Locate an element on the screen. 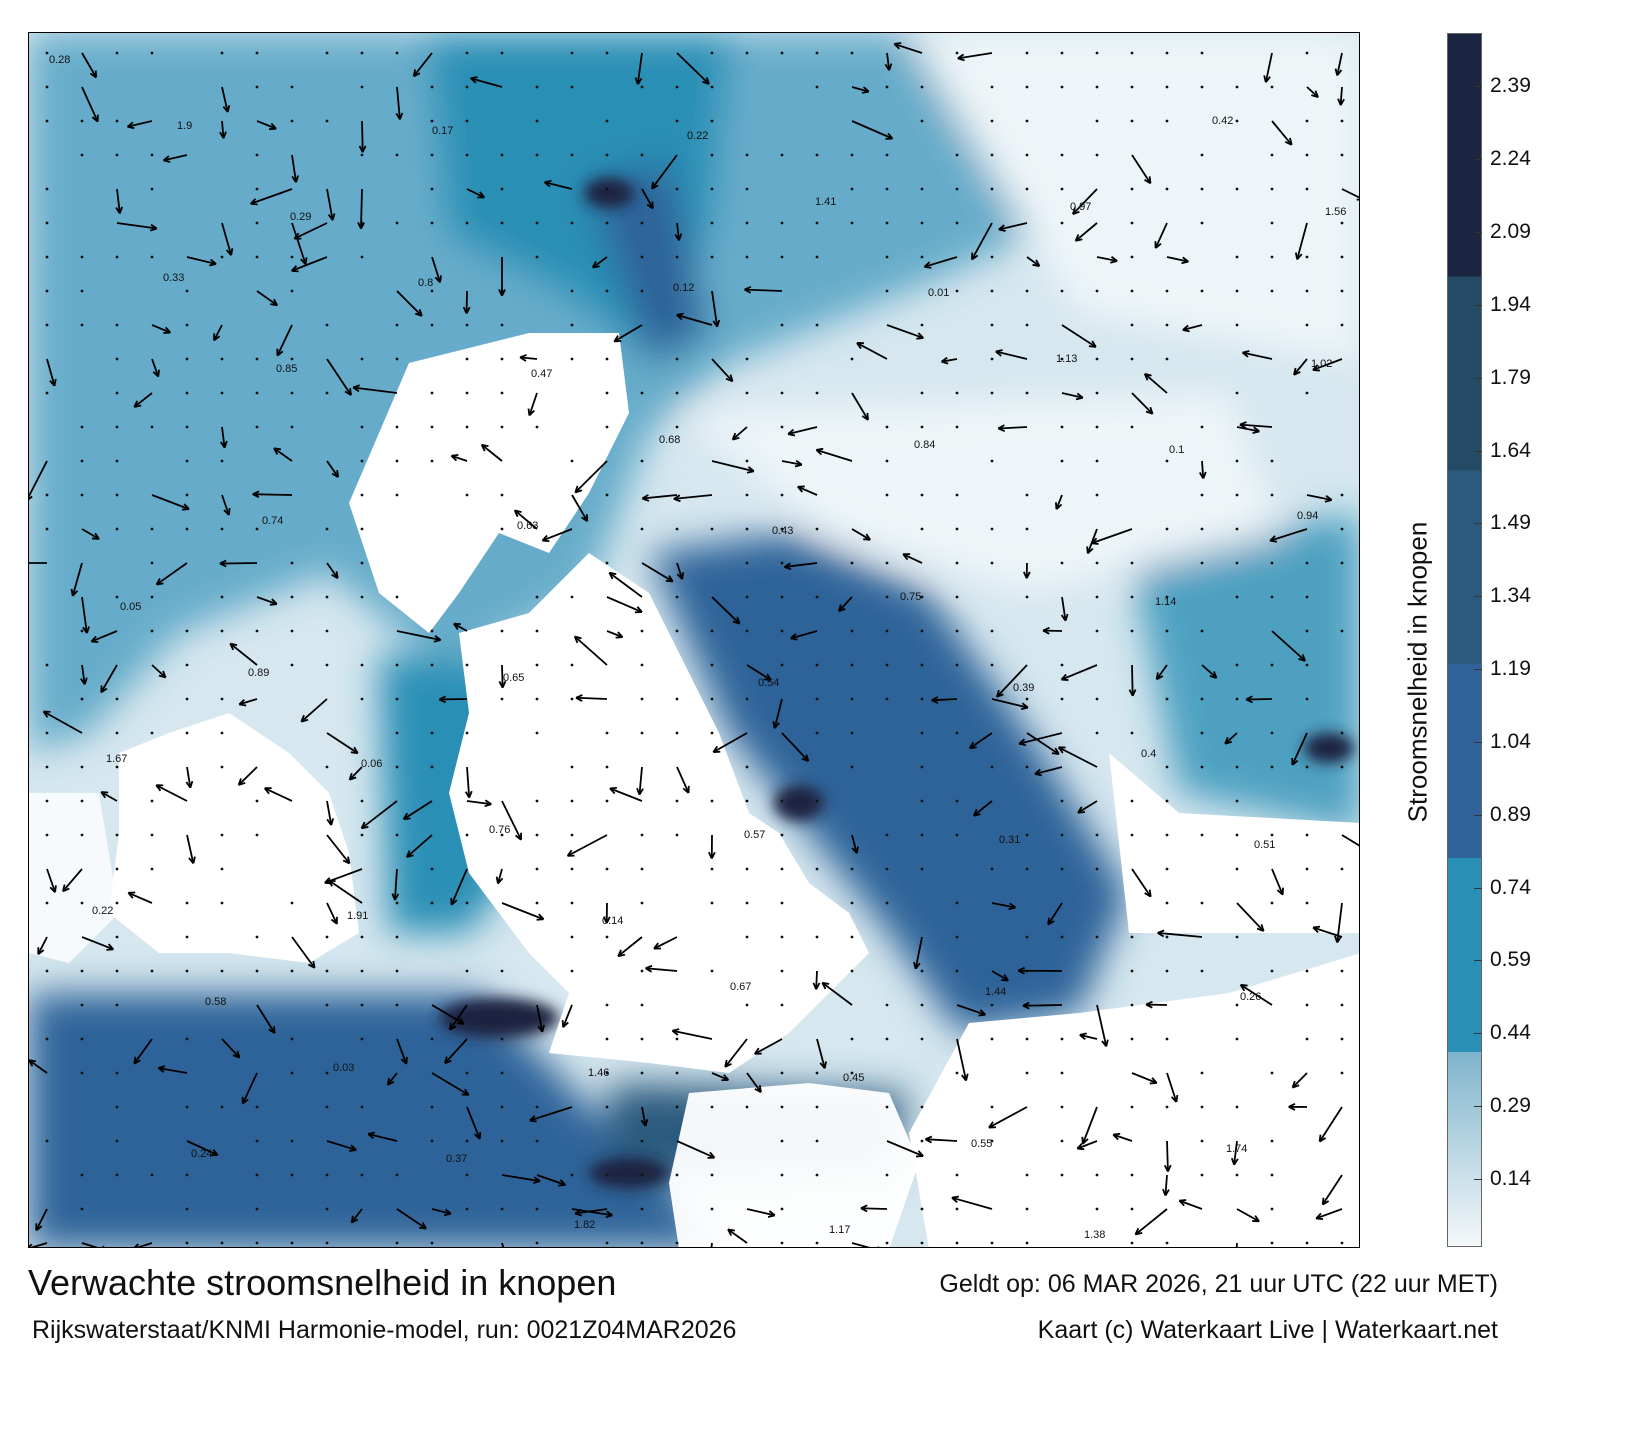 The height and width of the screenshot is (1450, 1650). current-value-label: 0.31 is located at coordinates (1009, 840).